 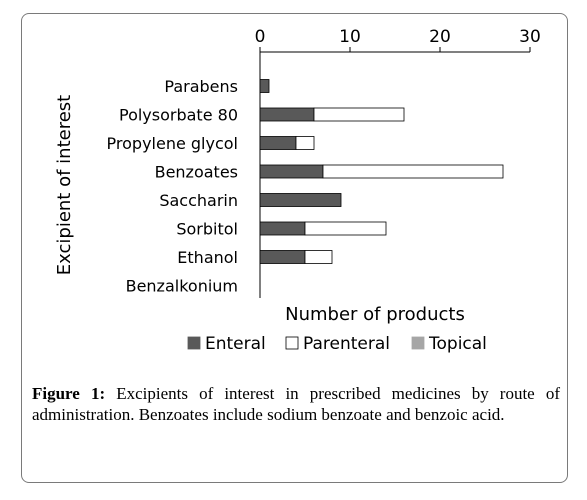 I want to click on x-tick-label: 0, so click(x=260, y=37).